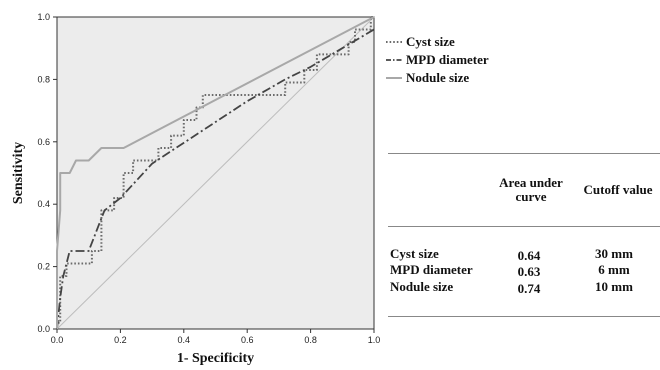  Describe the element at coordinates (57, 340) in the screenshot. I see `x-tick-label: 0.0` at that location.